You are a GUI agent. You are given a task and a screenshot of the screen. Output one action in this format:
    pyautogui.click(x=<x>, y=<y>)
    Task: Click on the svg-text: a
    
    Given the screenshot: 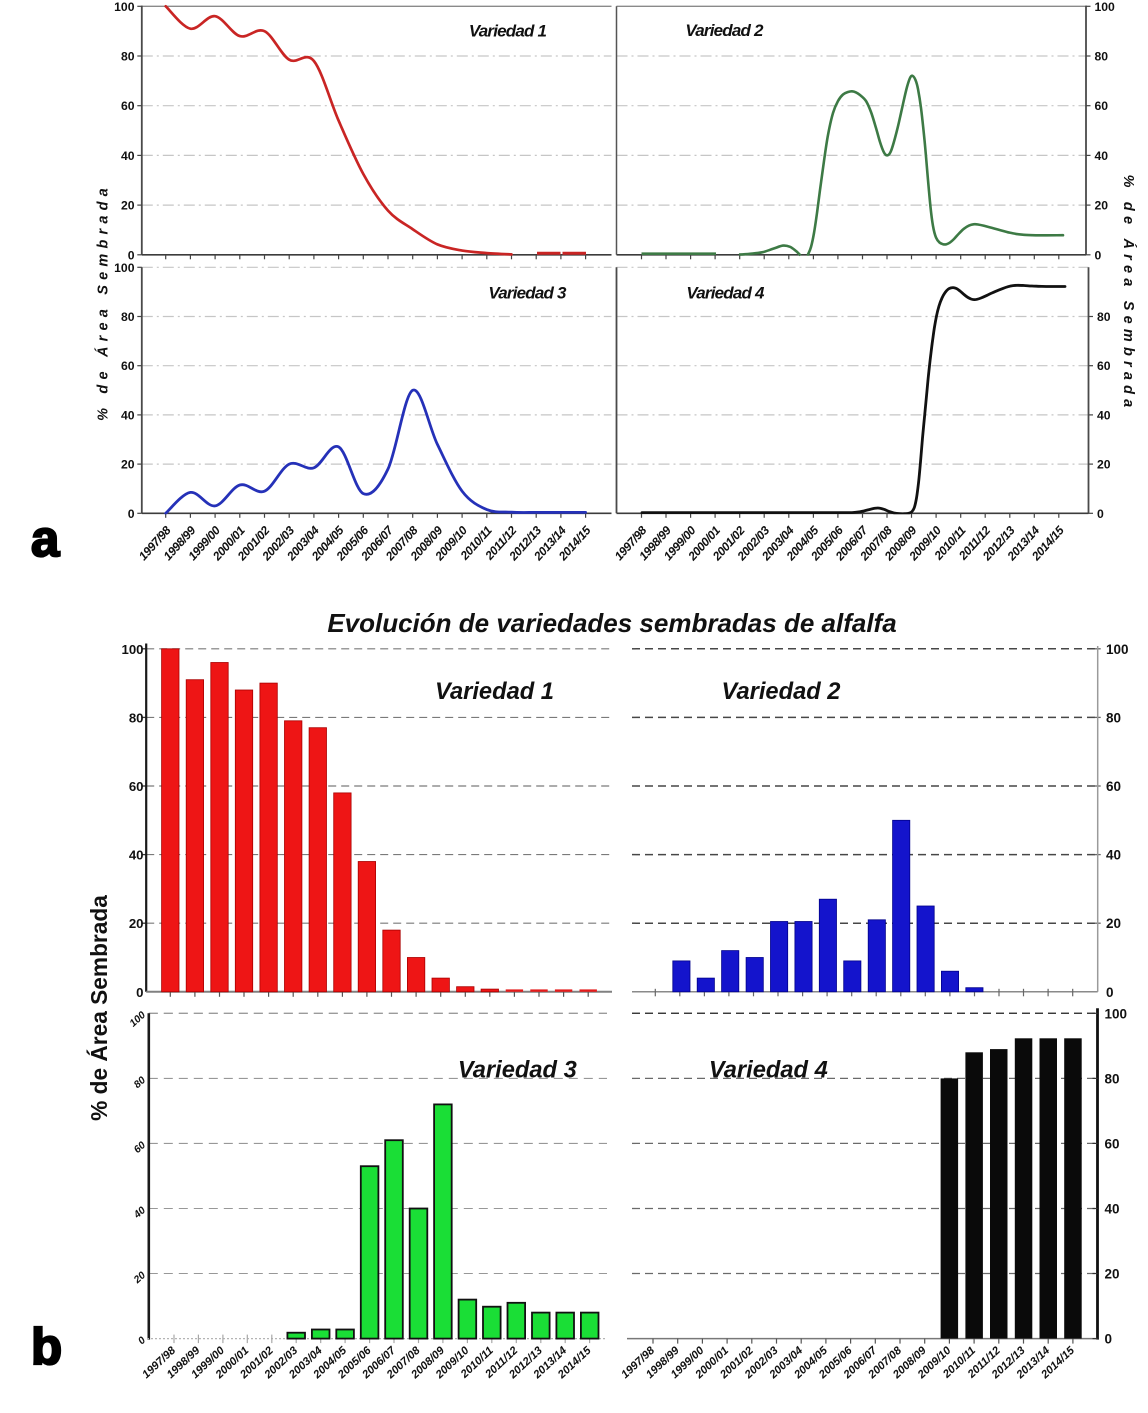 What is the action you would take?
    pyautogui.click(x=45, y=538)
    